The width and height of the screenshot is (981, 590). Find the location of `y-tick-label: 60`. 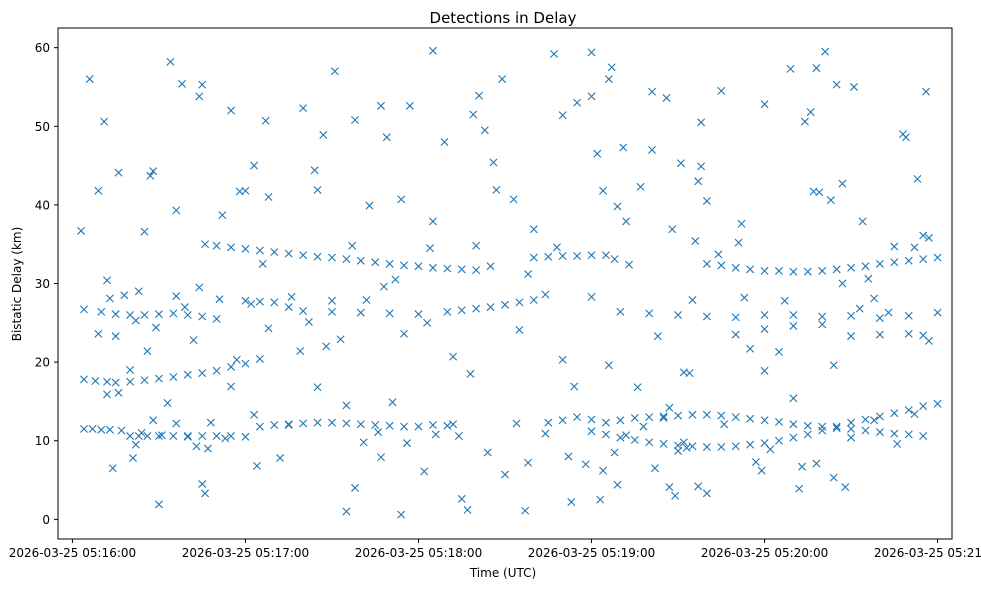

y-tick-label: 60 is located at coordinates (42, 48).